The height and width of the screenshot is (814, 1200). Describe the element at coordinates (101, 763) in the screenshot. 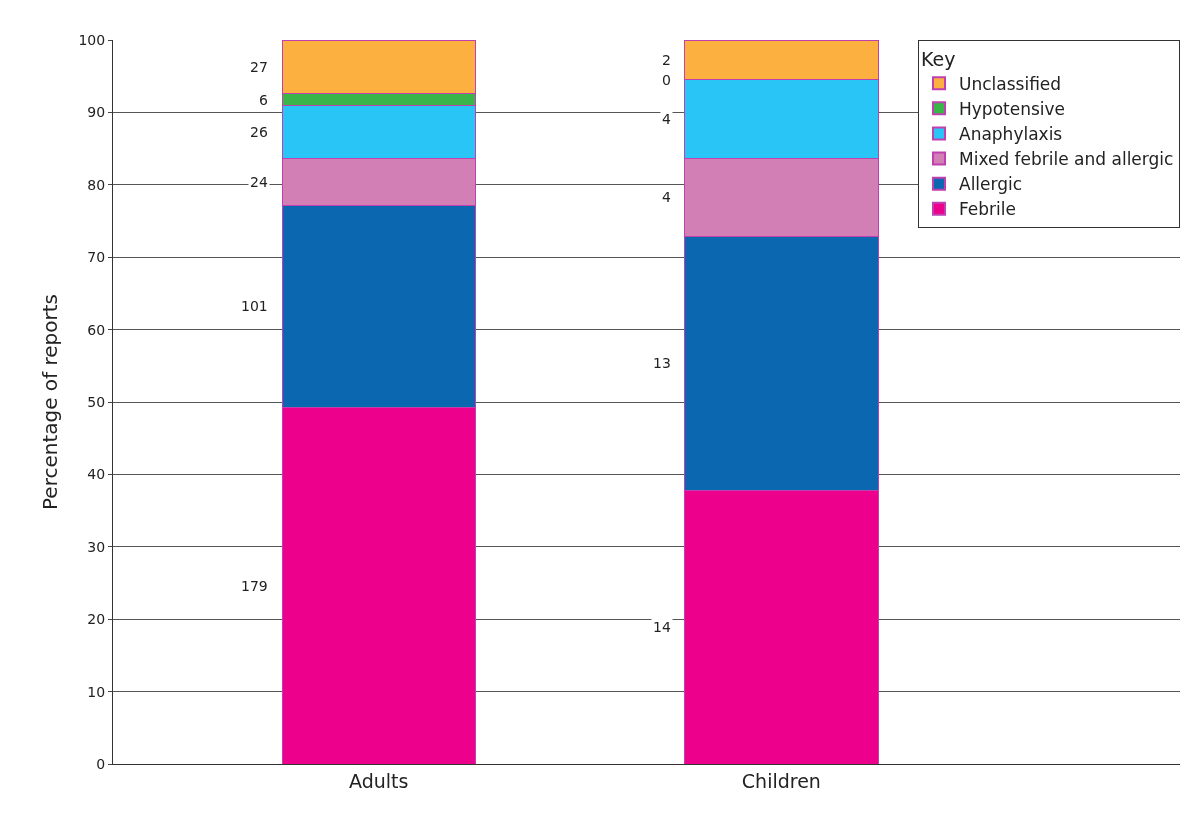

I see `y-tick-label: 0` at that location.